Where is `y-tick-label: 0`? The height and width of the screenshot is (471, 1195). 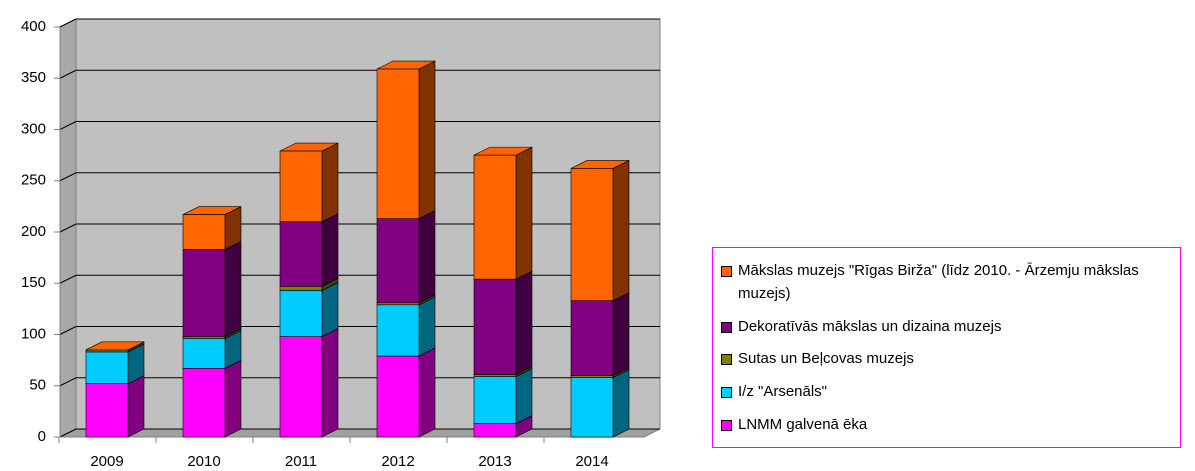
y-tick-label: 0 is located at coordinates (42, 436).